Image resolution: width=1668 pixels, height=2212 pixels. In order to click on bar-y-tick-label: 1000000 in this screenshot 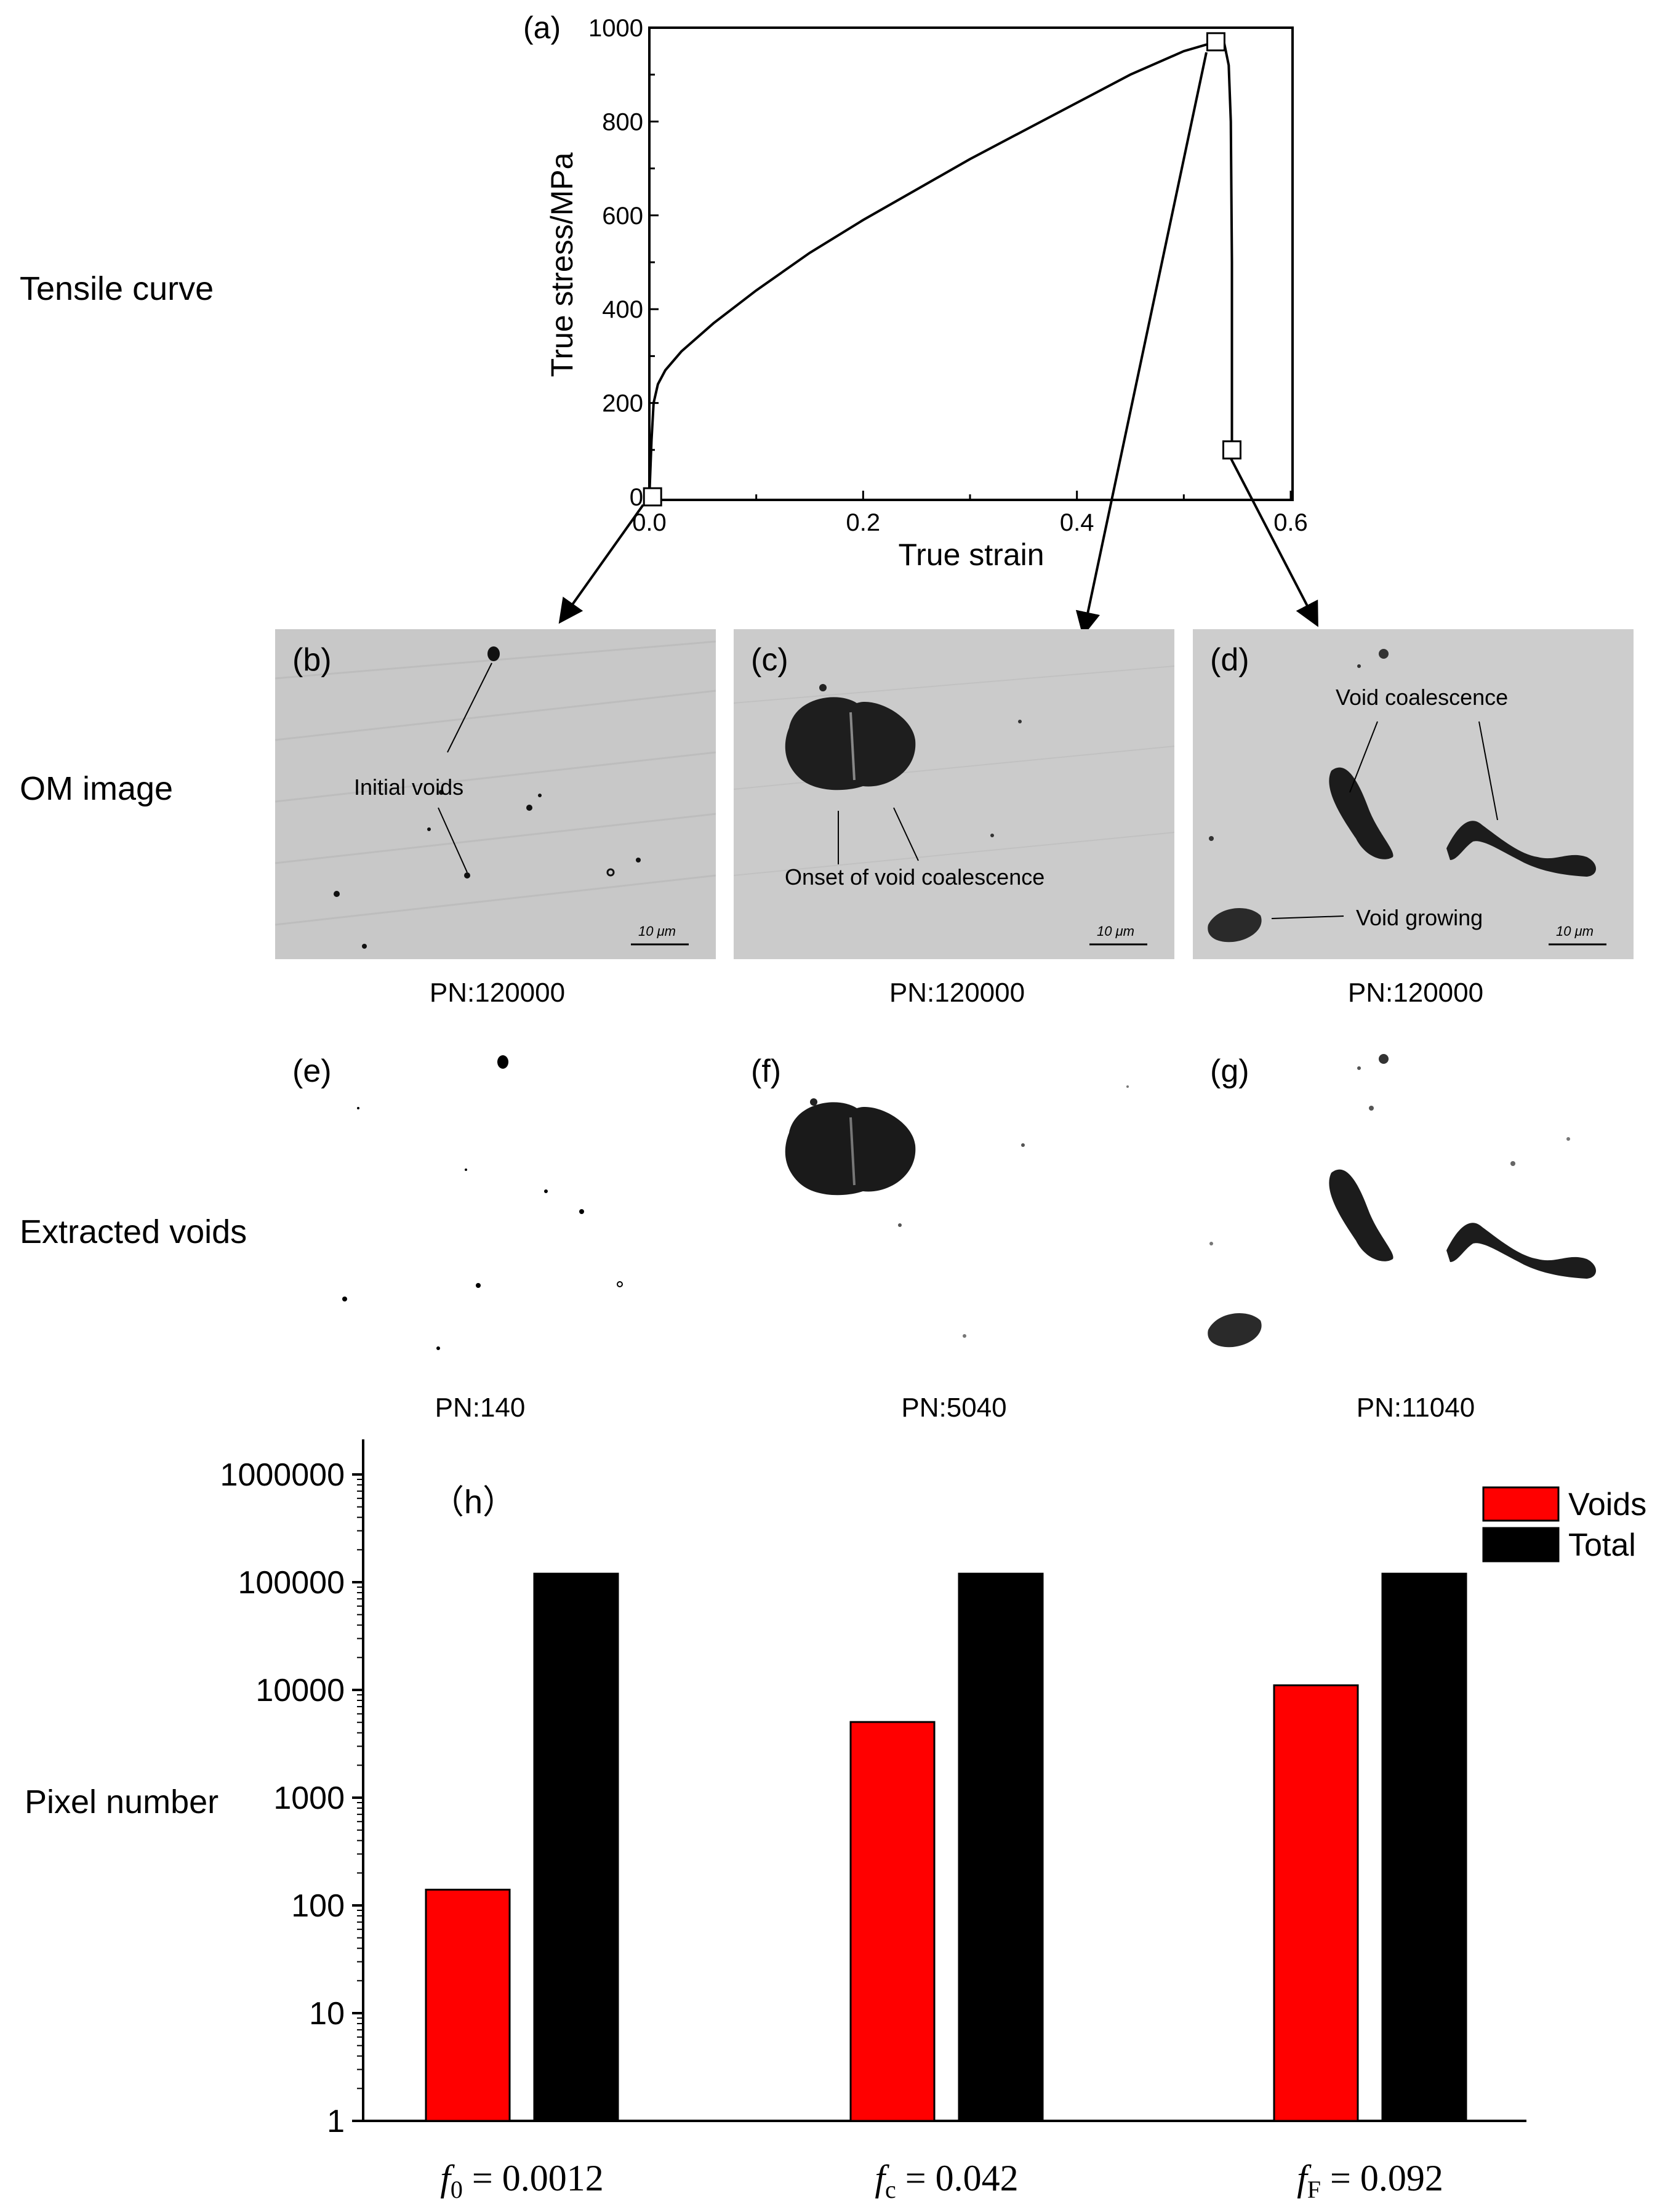, I will do `click(282, 1475)`.